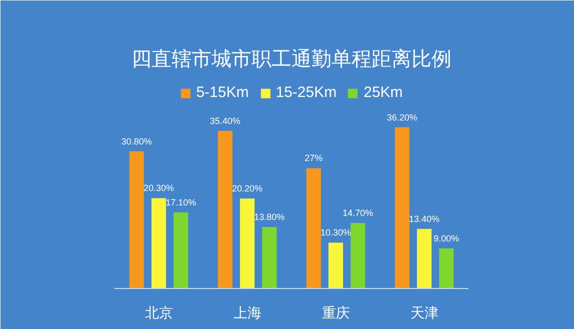 The width and height of the screenshot is (574, 329). Describe the element at coordinates (181, 202) in the screenshot. I see `data-label: 17.10%` at that location.